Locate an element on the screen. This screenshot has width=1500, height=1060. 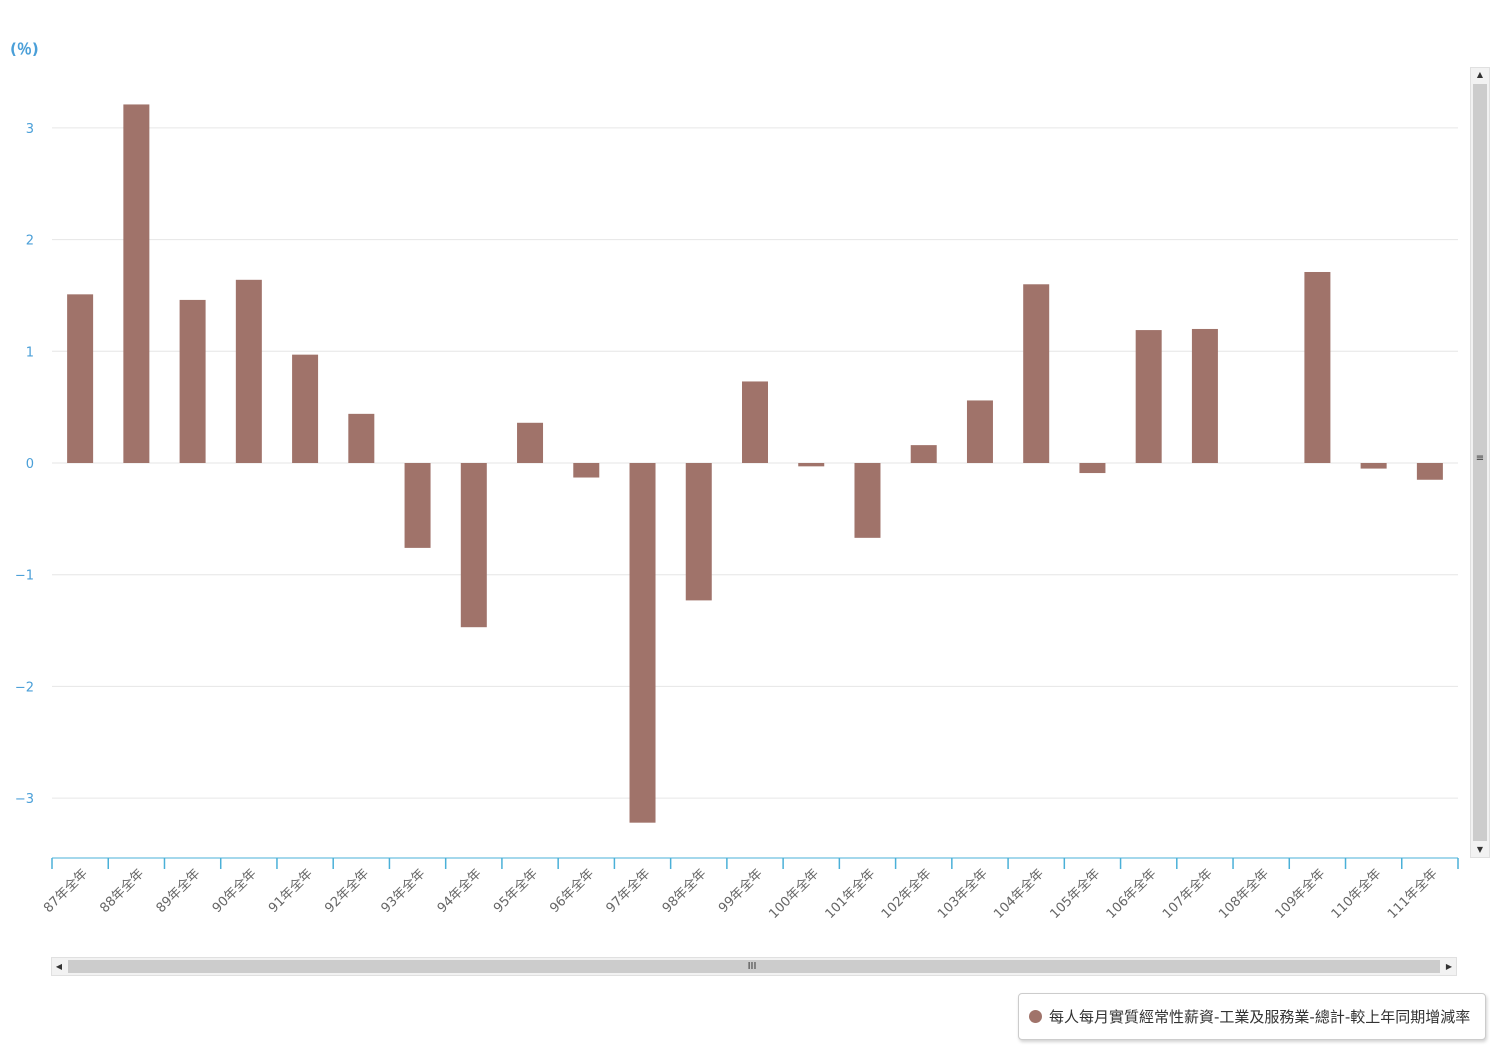
scroll-right-arrow-icon: ▶ is located at coordinates (1449, 966).